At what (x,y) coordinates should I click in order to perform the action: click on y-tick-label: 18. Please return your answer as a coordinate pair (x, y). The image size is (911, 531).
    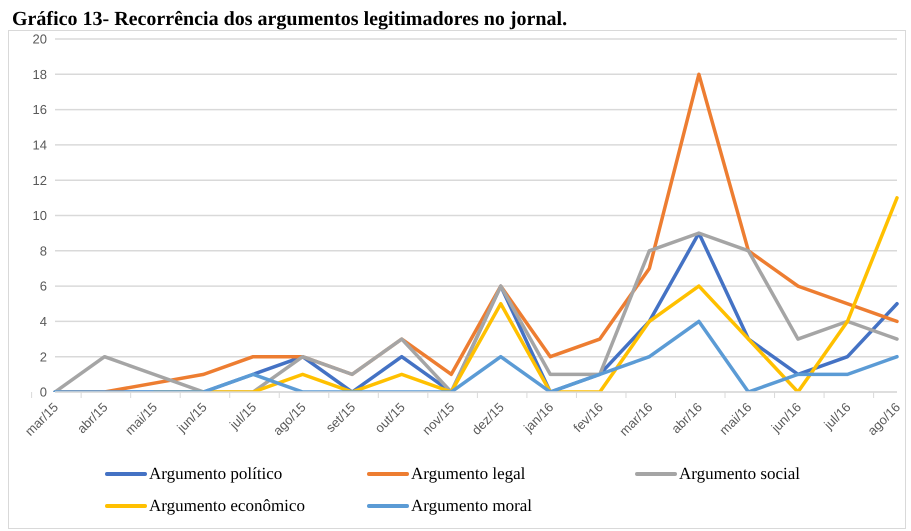
    Looking at the image, I should click on (39, 74).